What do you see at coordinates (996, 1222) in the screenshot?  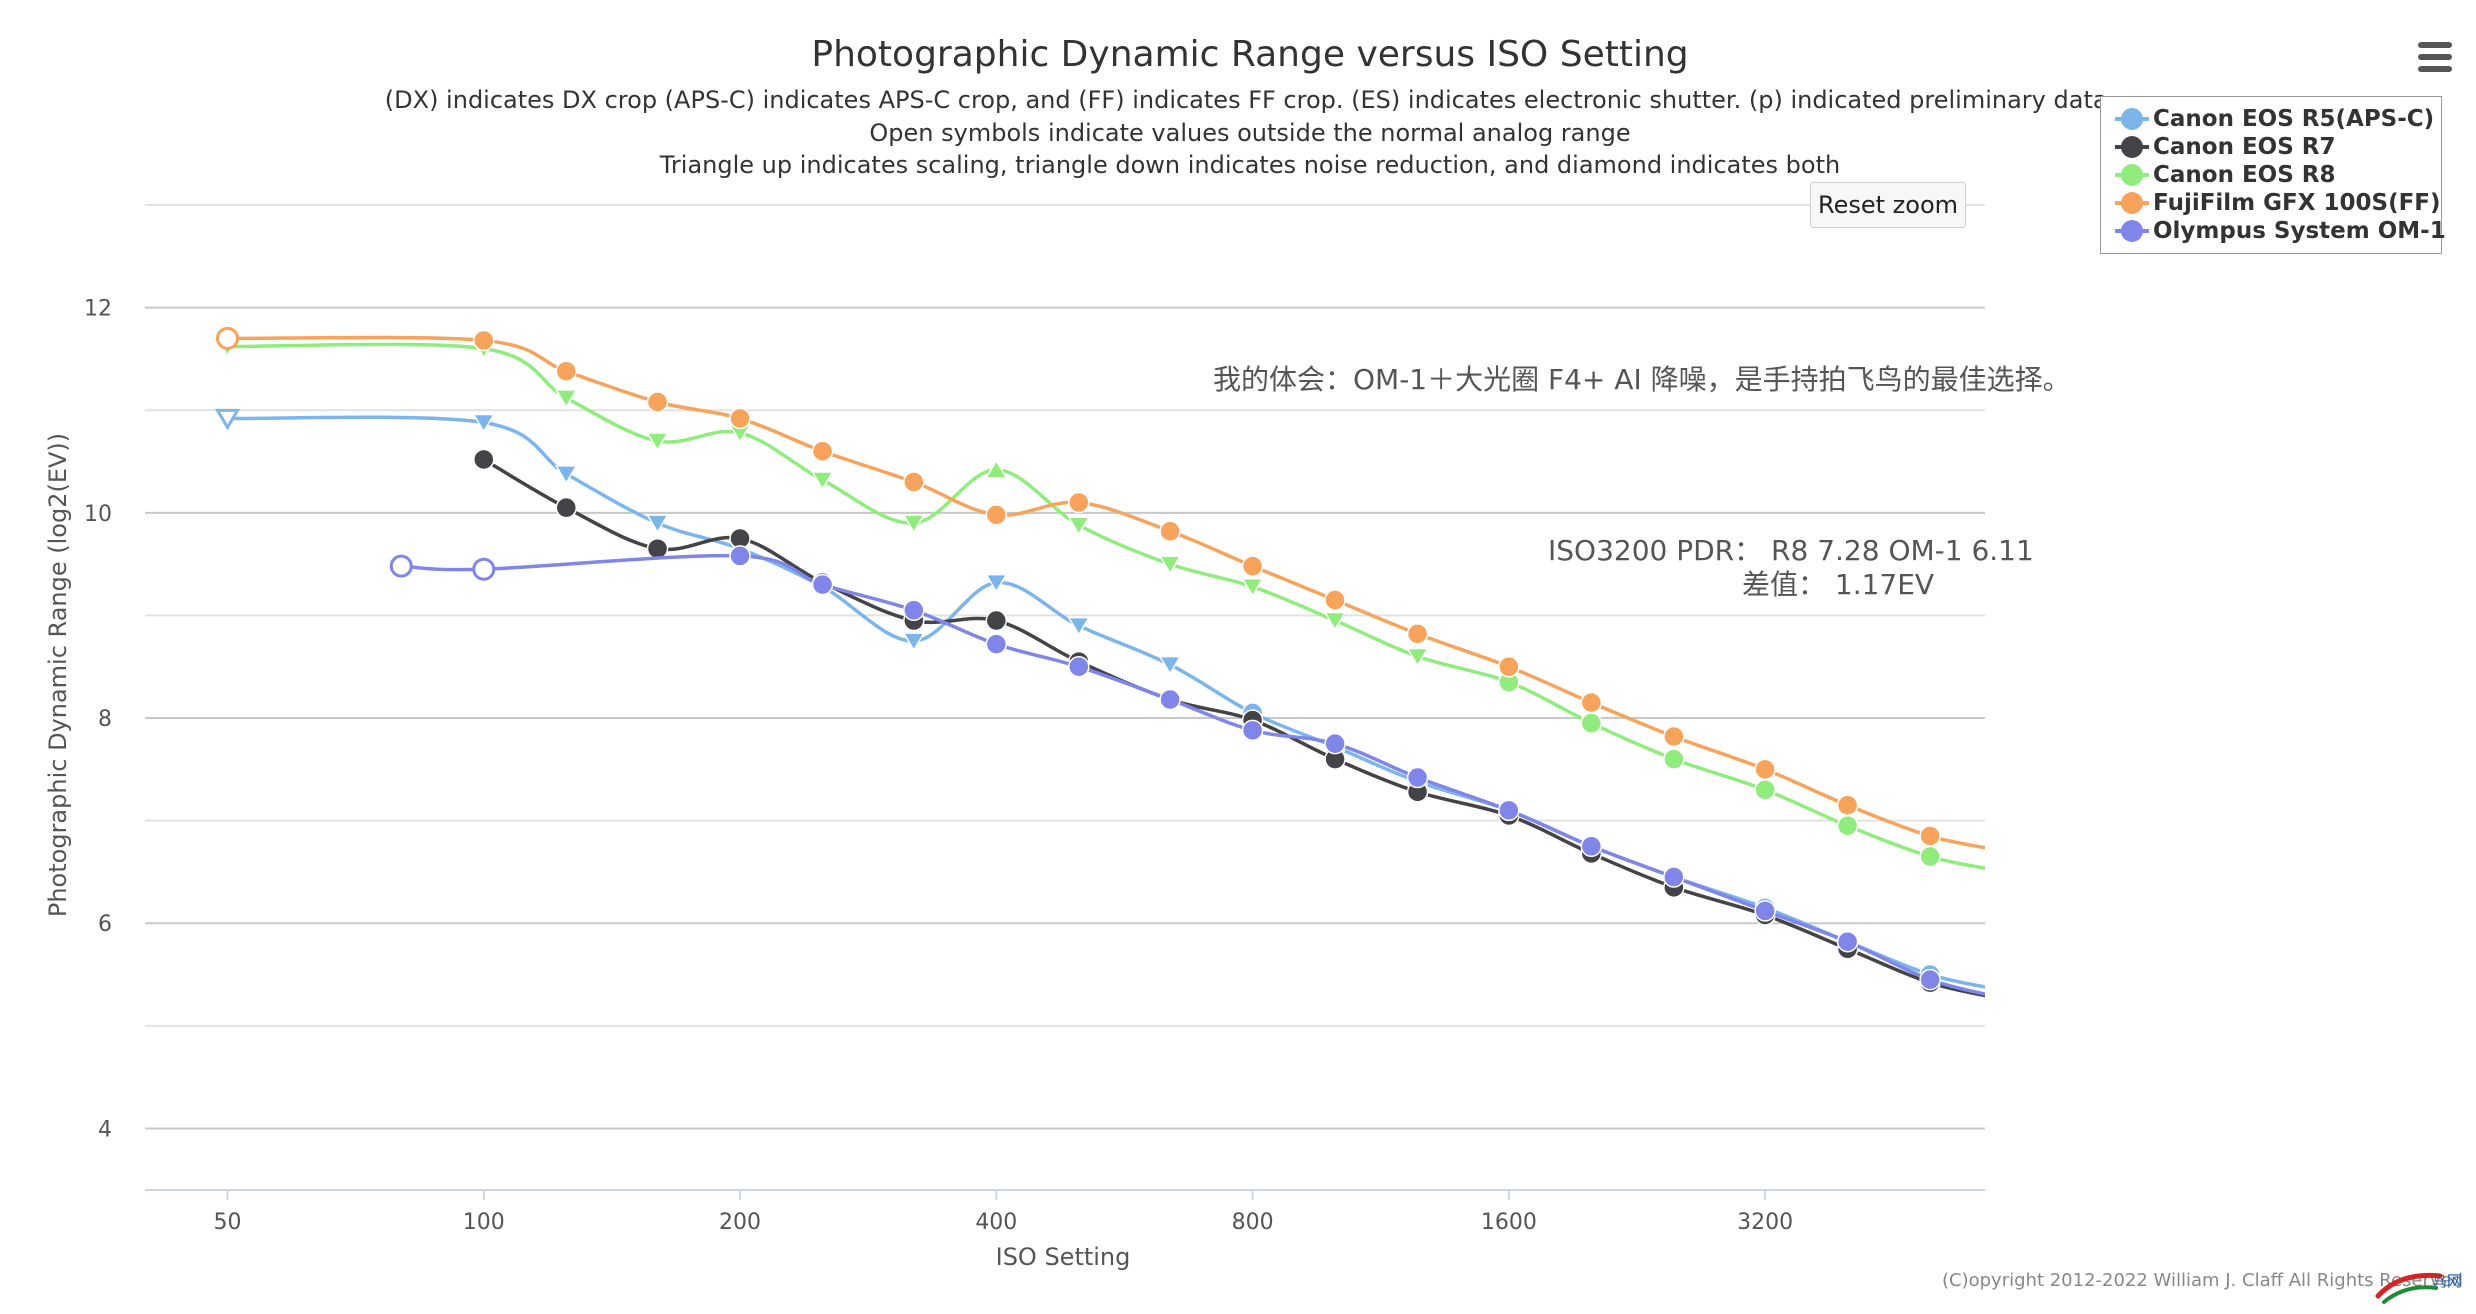 I see `x-tick-label: 400` at bounding box center [996, 1222].